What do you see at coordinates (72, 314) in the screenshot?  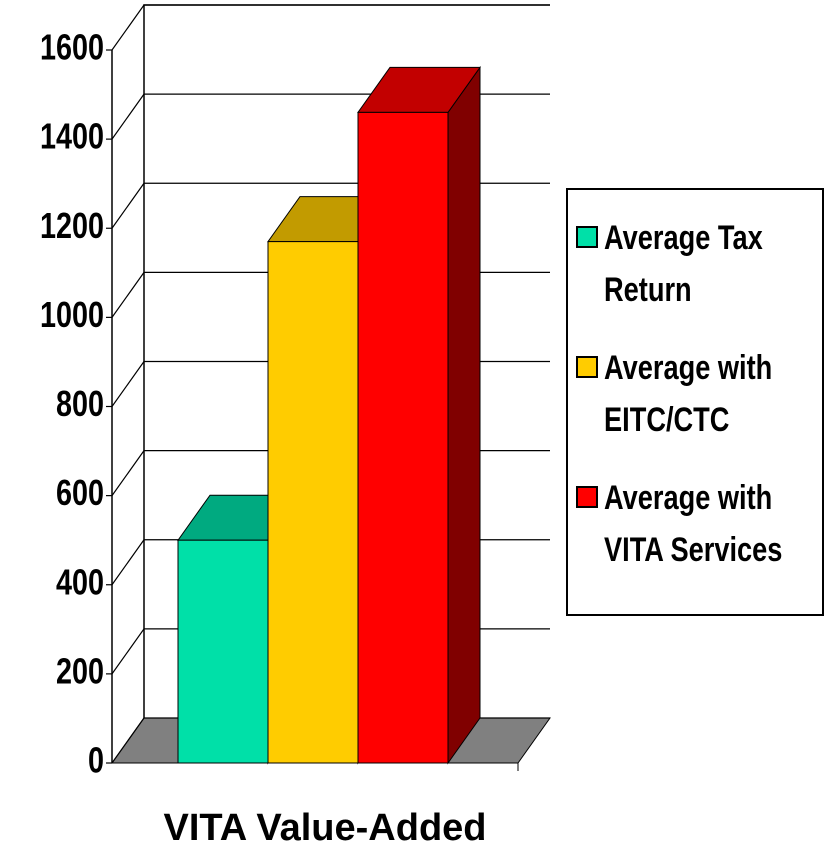 I see `y-tick-label: 1000` at bounding box center [72, 314].